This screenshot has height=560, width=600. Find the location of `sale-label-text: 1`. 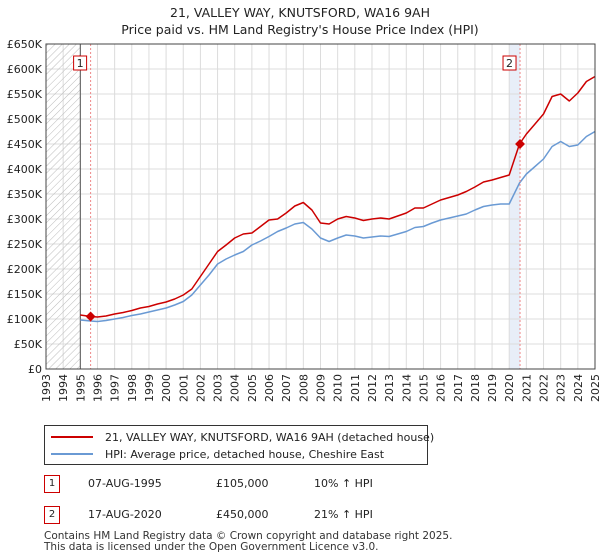

sale-label-text: 1 is located at coordinates (80, 63).